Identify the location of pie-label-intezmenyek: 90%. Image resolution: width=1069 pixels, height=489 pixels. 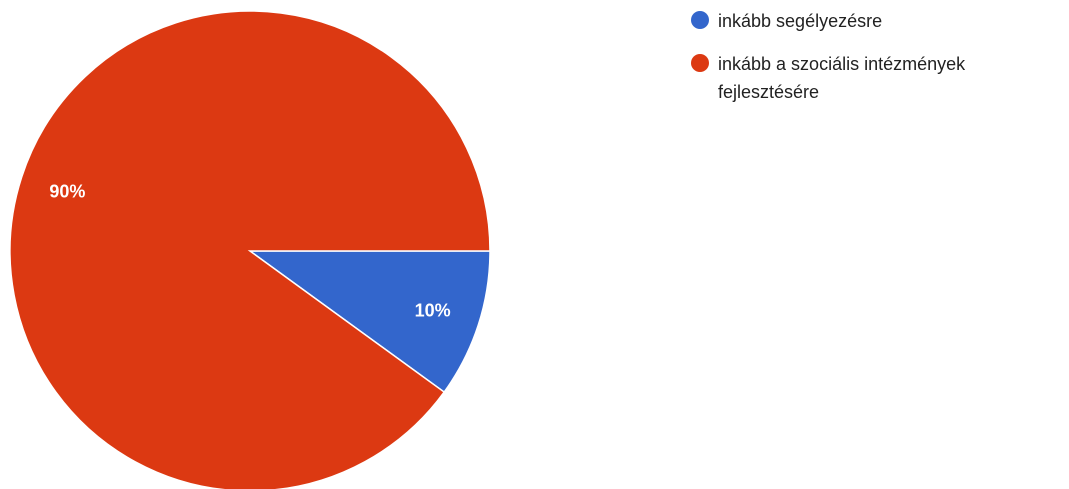
(67, 192).